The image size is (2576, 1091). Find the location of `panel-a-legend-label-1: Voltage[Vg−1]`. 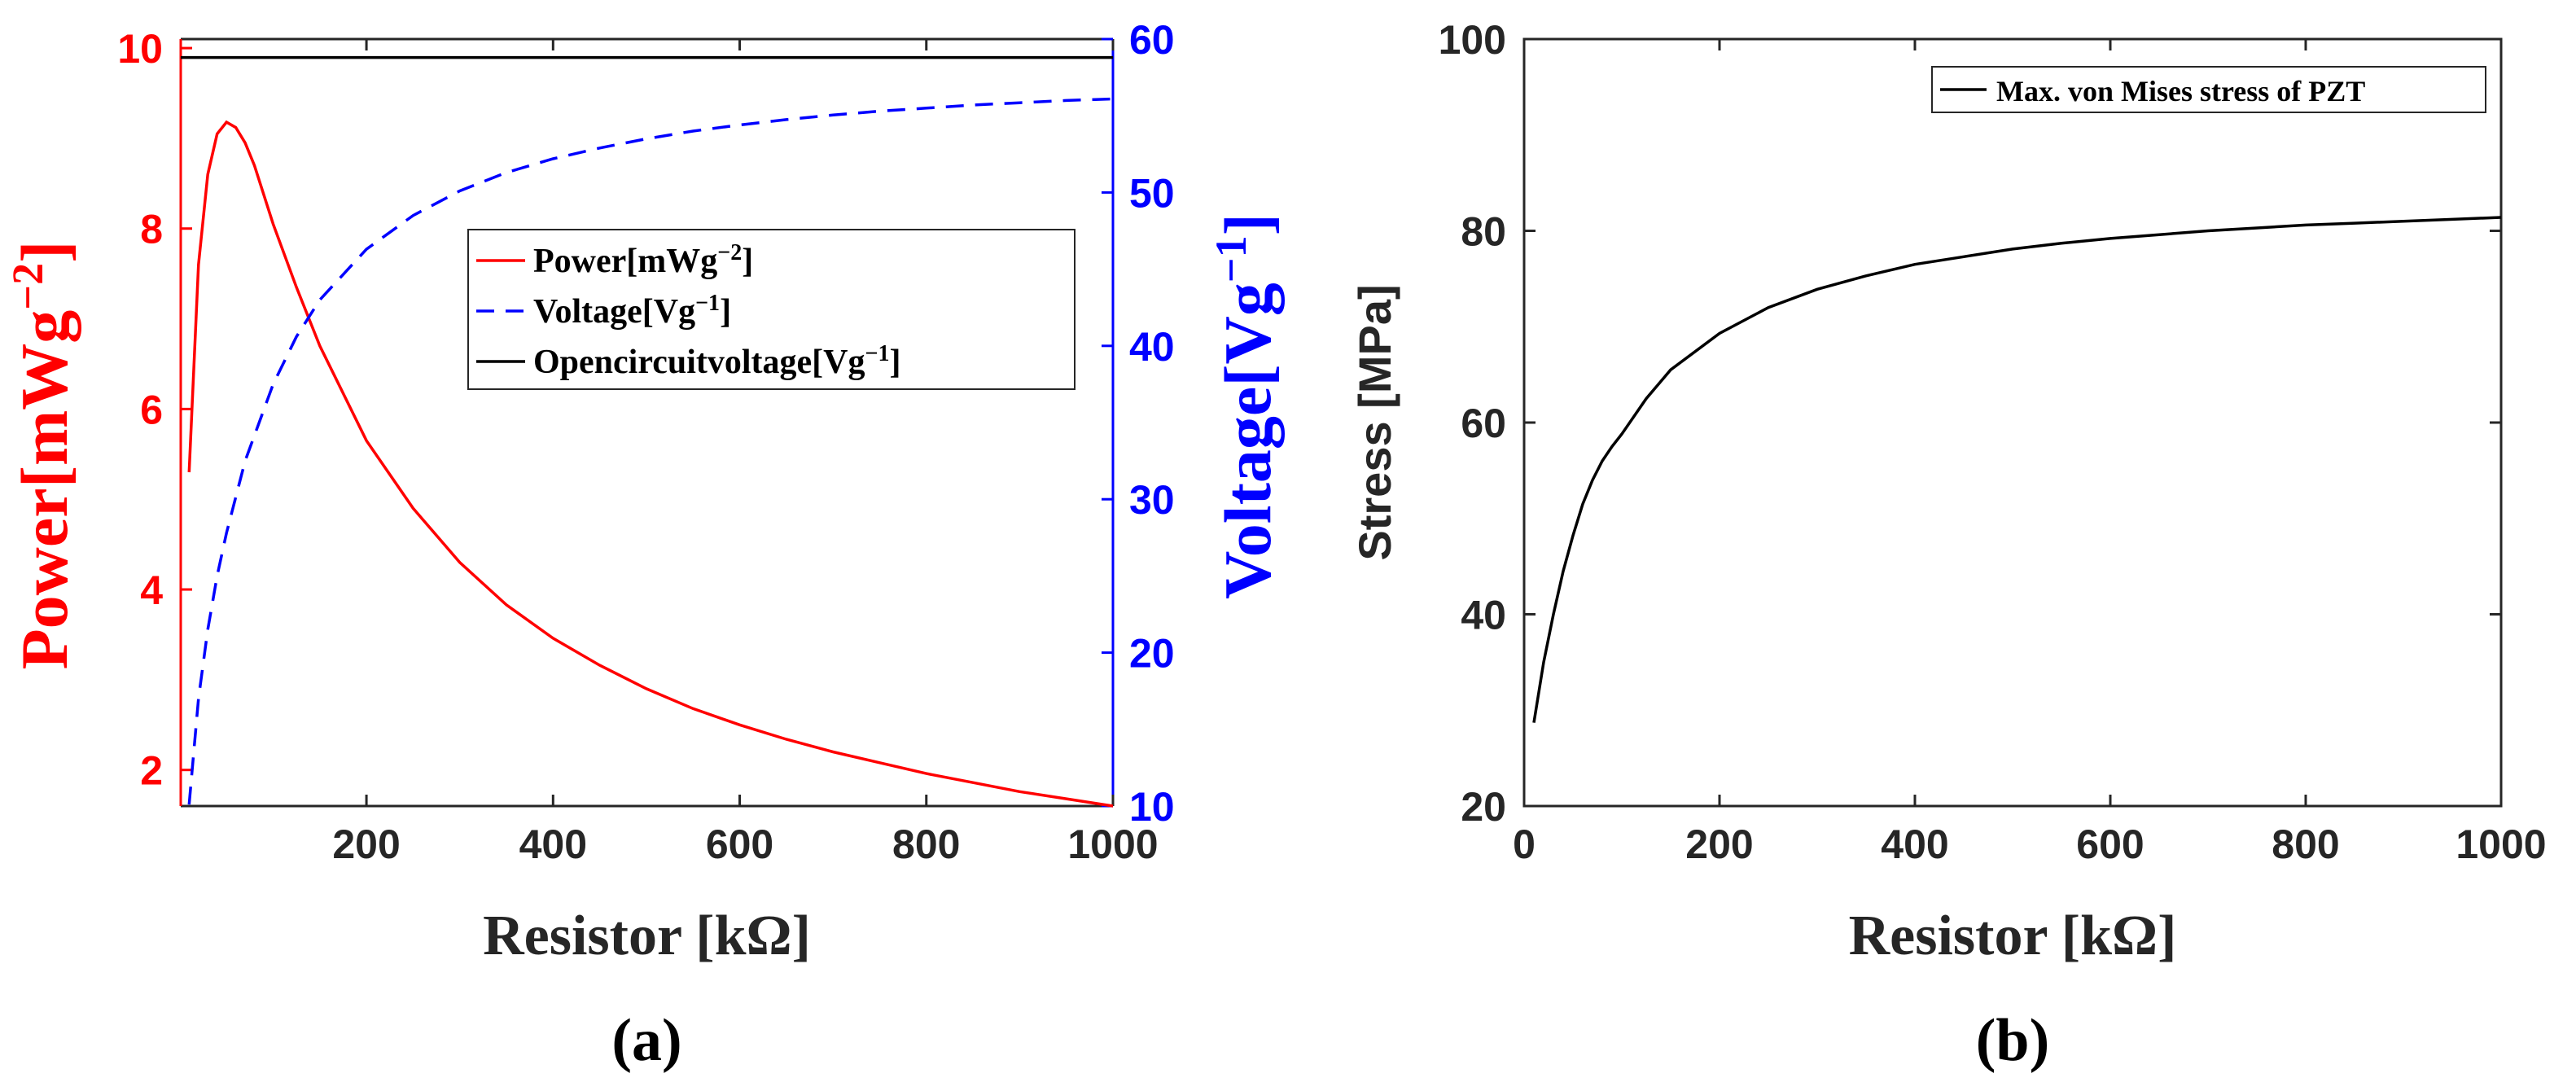

panel-a-legend-label-1: Voltage[Vg−1] is located at coordinates (632, 311).